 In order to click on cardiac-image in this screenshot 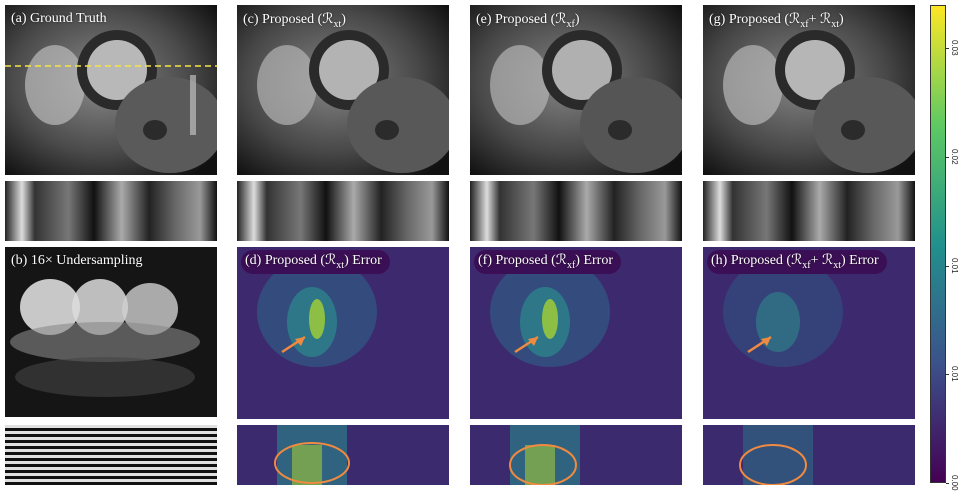, I will do `click(111, 90)`.